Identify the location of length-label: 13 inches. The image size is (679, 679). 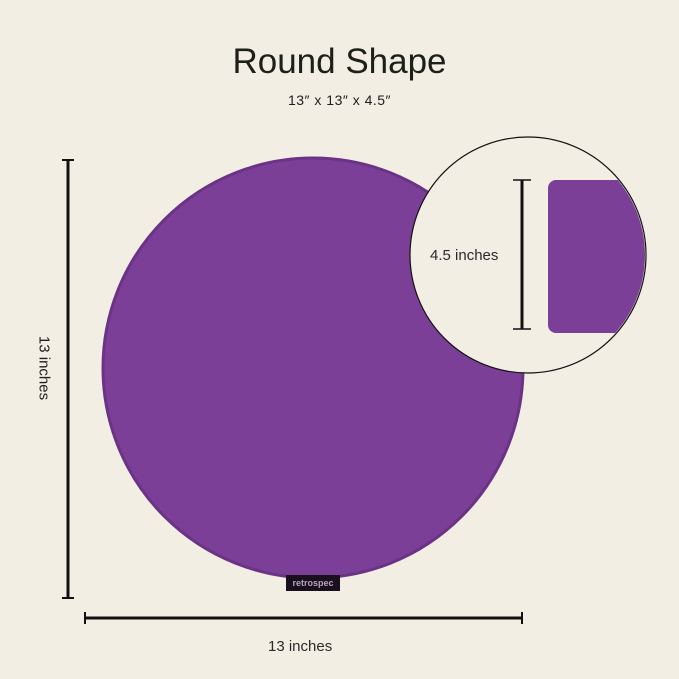
(44, 368).